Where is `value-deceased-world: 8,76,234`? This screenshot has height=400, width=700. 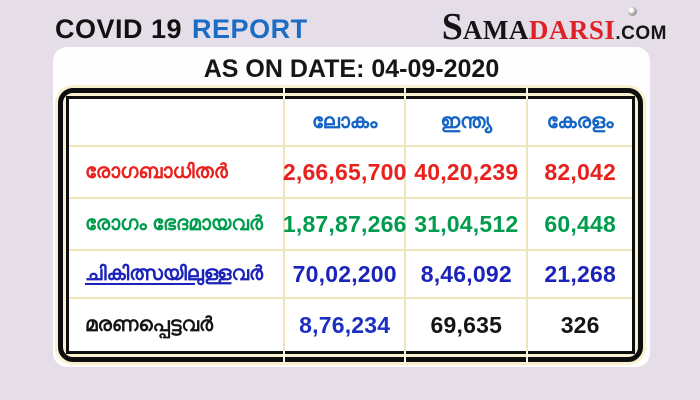
value-deceased-world: 8,76,234 is located at coordinates (346, 325).